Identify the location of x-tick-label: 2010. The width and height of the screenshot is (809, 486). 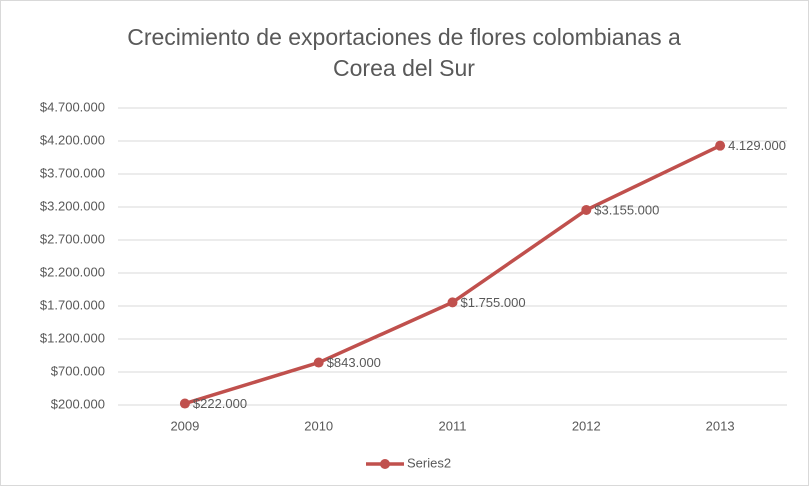
(318, 425).